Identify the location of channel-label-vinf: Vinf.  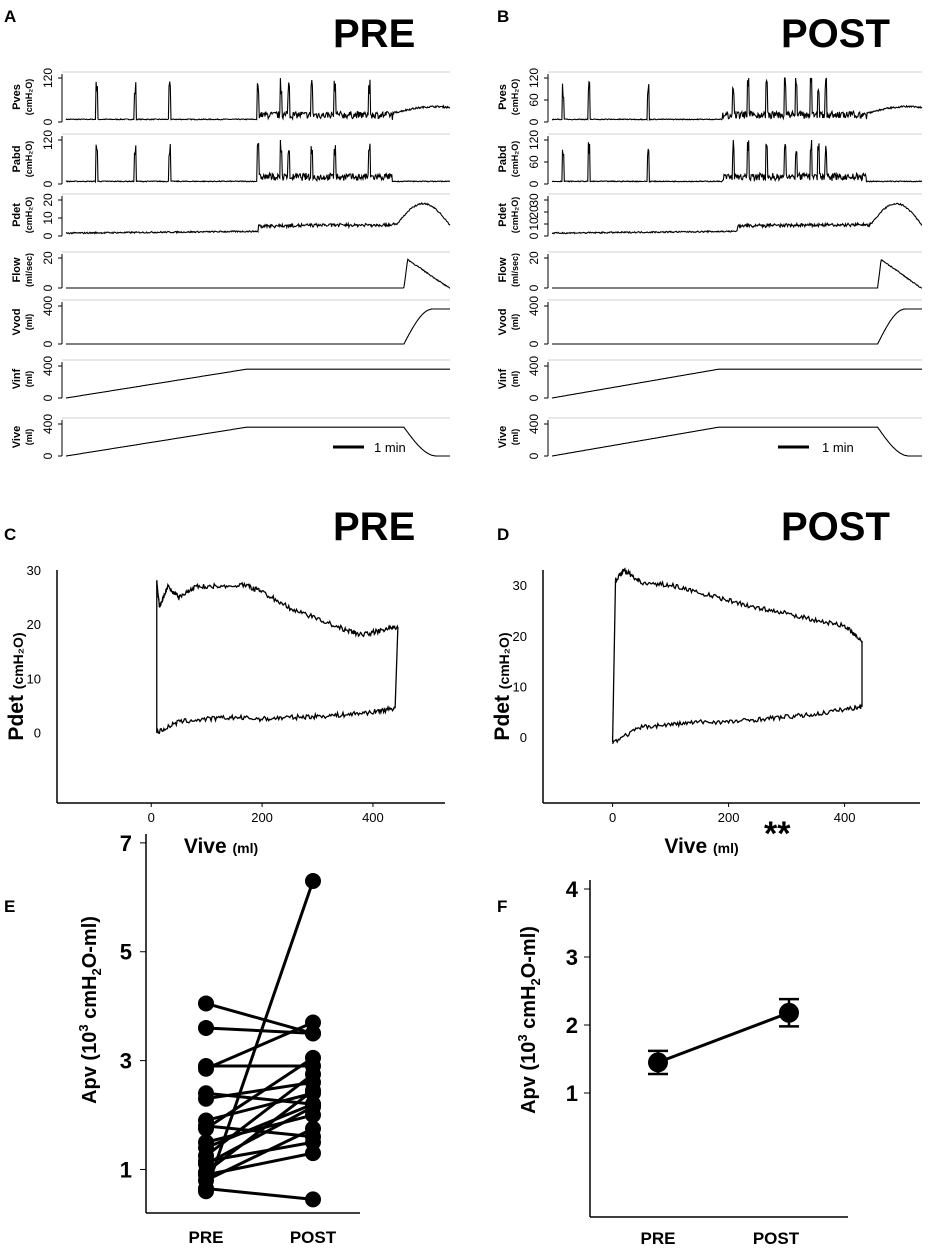
(17, 378).